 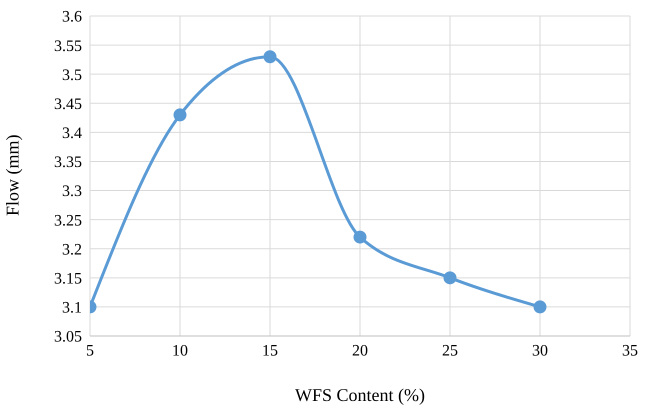 I want to click on y-tick-label: 3.25, so click(x=68, y=221).